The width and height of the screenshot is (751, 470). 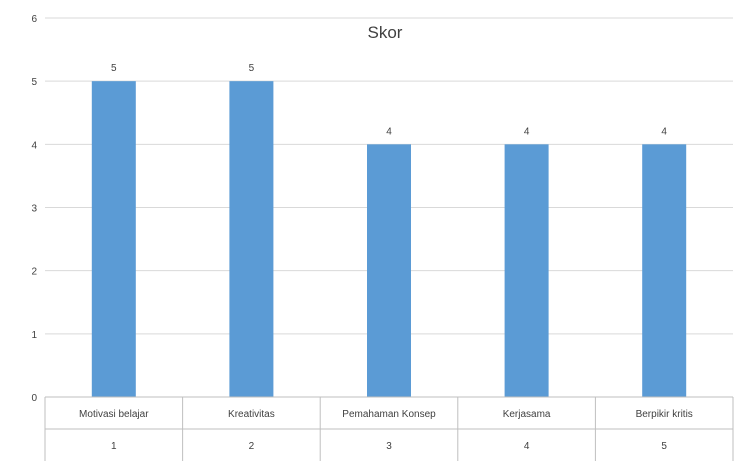 What do you see at coordinates (34, 145) in the screenshot?
I see `y-tick-label: 4` at bounding box center [34, 145].